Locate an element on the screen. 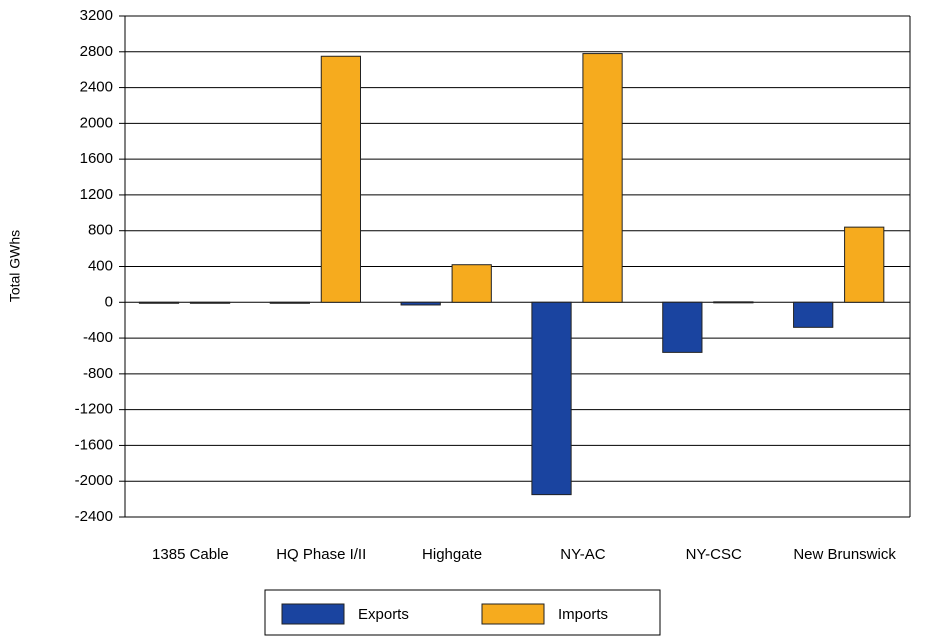 The width and height of the screenshot is (925, 643). legend-label: Exports is located at coordinates (383, 614).